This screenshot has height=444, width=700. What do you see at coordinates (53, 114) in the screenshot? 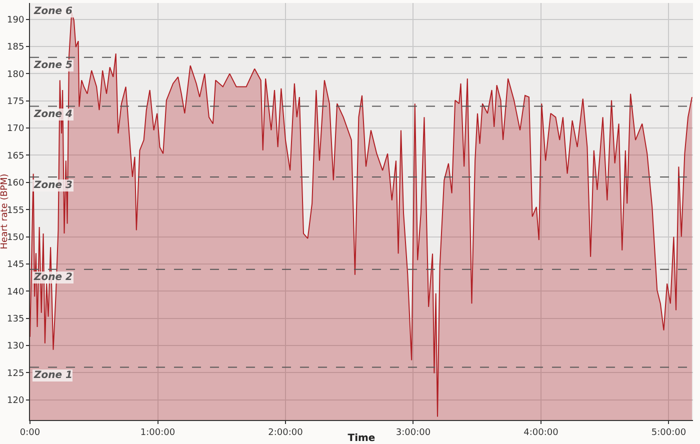
I see `band-label: Zone 4` at bounding box center [53, 114].